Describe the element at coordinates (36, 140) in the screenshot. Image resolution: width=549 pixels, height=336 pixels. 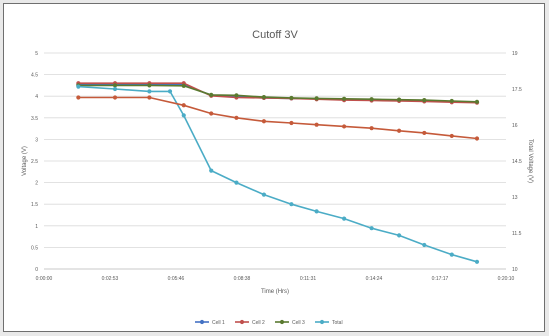
I see `y-tick-label: 3` at that location.